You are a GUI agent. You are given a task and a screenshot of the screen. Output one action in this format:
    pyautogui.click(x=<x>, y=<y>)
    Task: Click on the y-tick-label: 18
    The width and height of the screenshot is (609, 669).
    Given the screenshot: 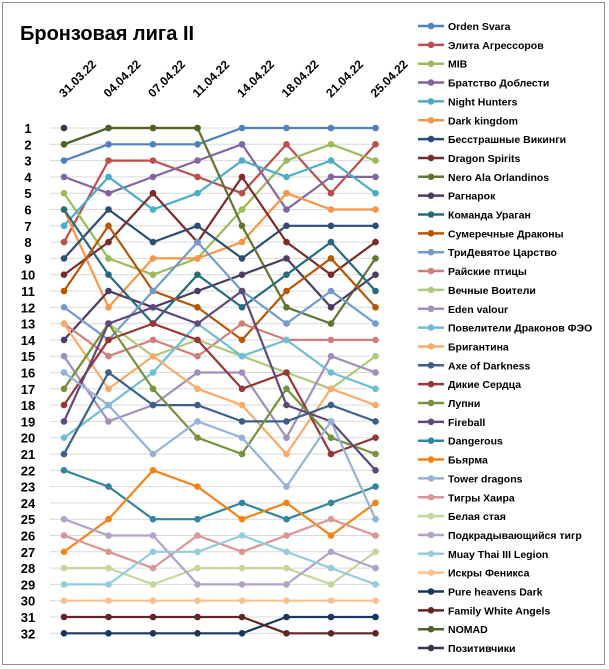 What is the action you would take?
    pyautogui.click(x=28, y=405)
    